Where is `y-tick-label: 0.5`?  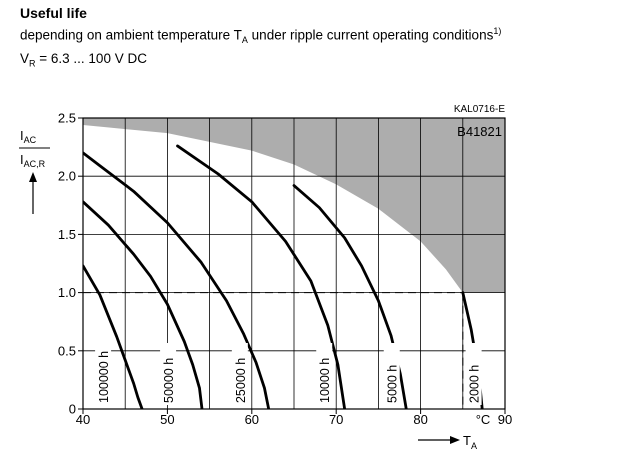
y-tick-label: 0.5 is located at coordinates (67, 350).